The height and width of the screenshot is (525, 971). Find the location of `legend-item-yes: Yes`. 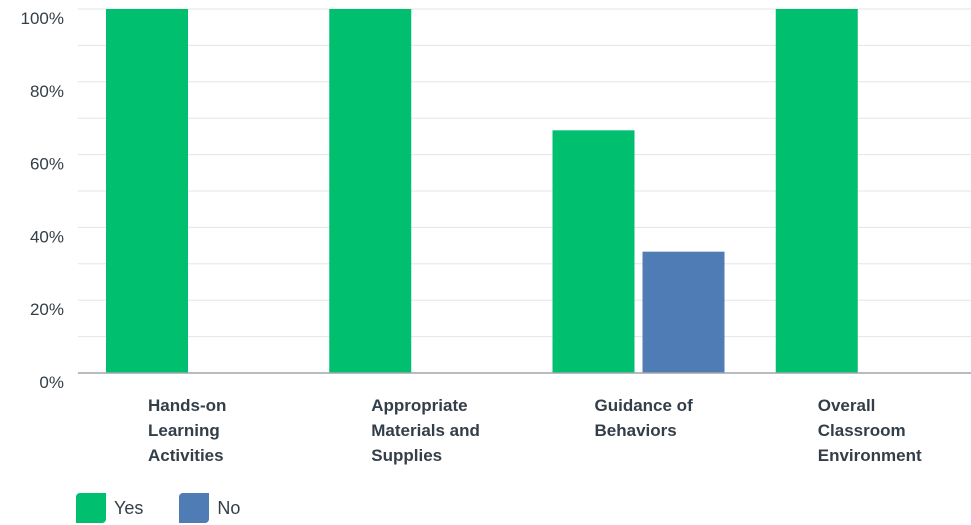

legend-item-yes: Yes is located at coordinates (109, 508).